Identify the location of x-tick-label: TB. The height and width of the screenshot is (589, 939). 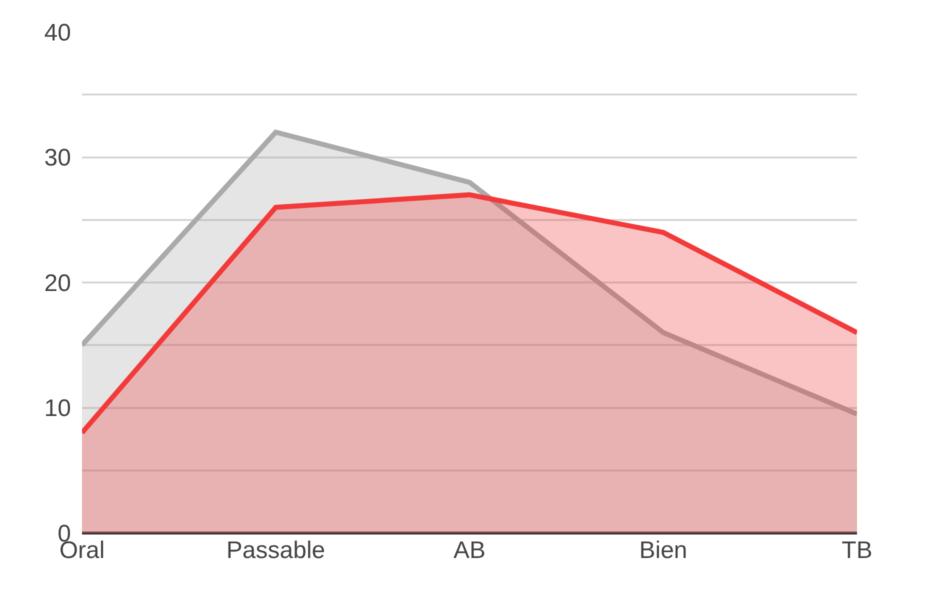
(857, 550).